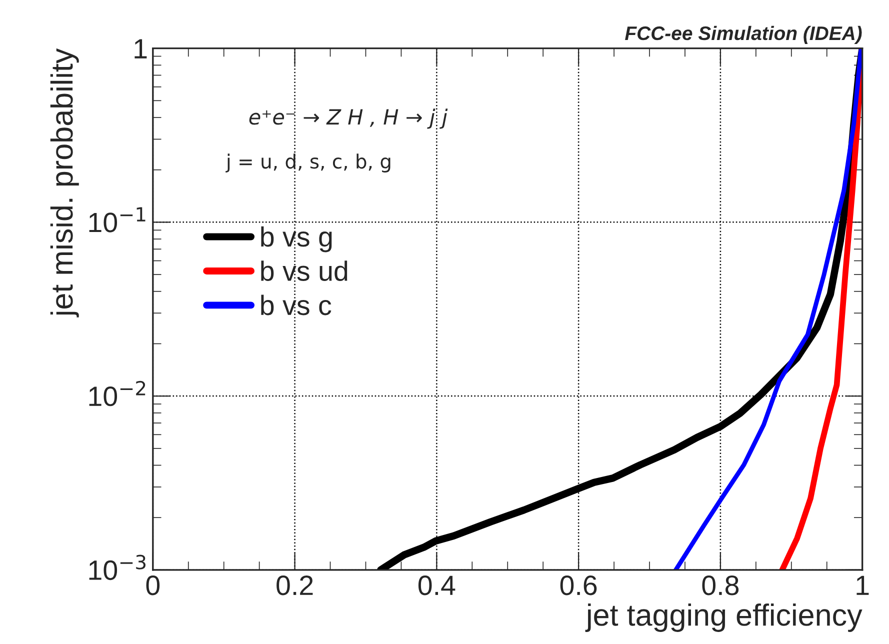 The width and height of the screenshot is (889, 644). Describe the element at coordinates (294, 586) in the screenshot. I see `x-tick-label: 0.2` at that location.